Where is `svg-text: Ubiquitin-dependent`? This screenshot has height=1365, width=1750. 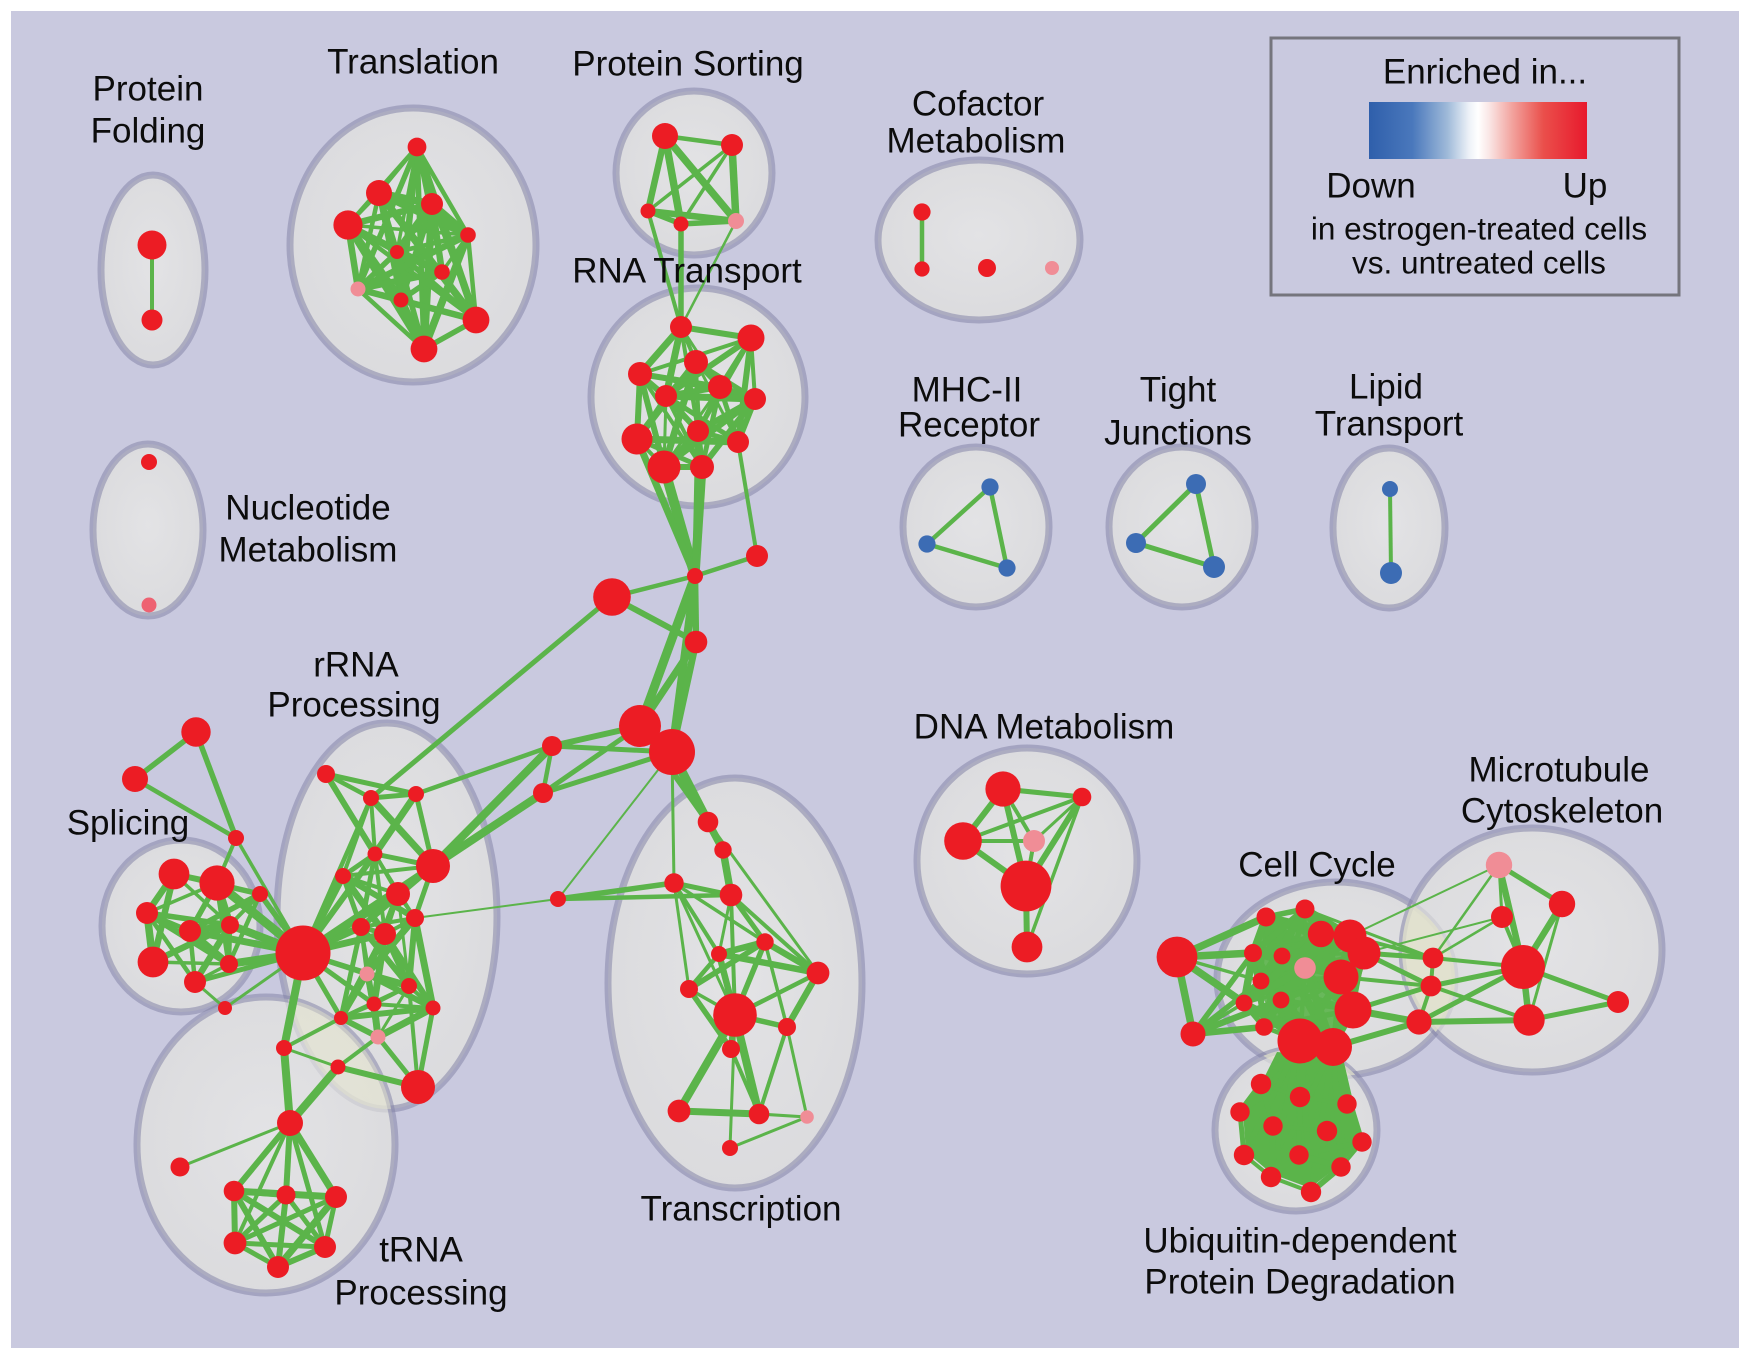
svg-text: Ubiquitin-dependent is located at coordinates (1300, 1240).